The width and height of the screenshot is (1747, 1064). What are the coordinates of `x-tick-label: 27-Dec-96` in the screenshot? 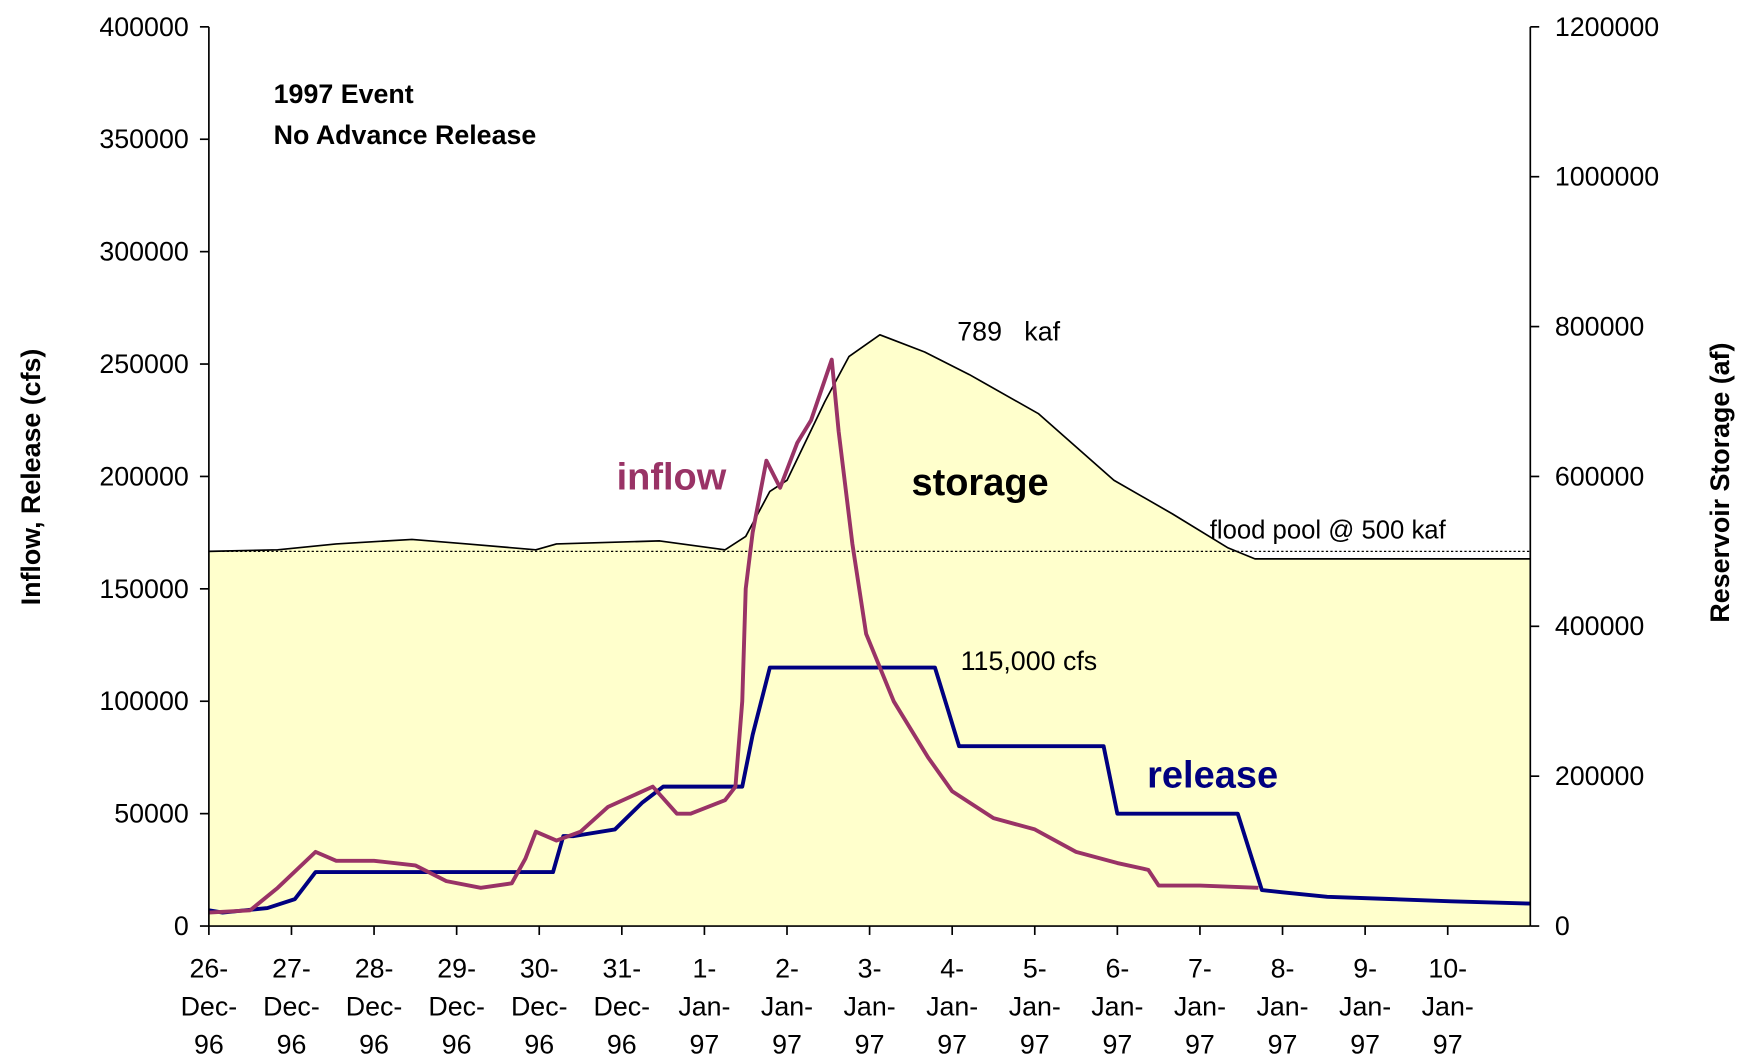 It's located at (291, 1006).